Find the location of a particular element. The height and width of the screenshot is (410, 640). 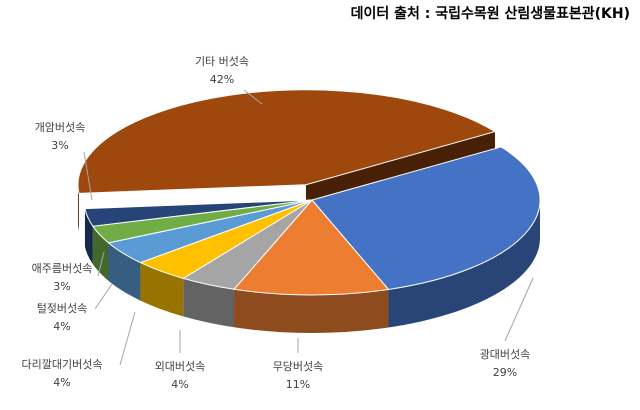

data-label-name: 외대버섯속 is located at coordinates (180, 366).